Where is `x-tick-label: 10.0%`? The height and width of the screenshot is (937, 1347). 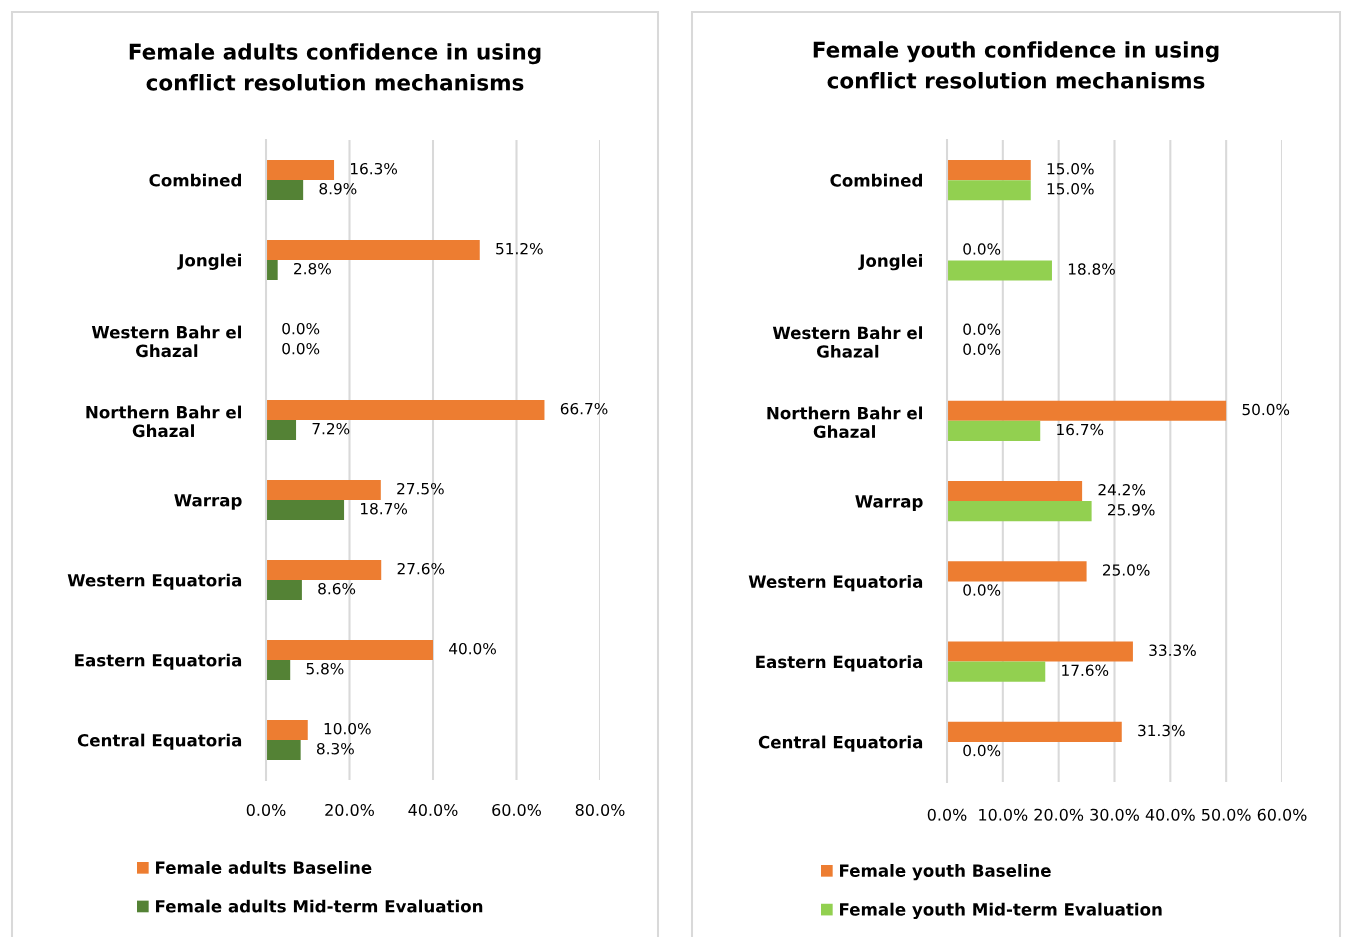
x-tick-label: 10.0% is located at coordinates (1003, 814).